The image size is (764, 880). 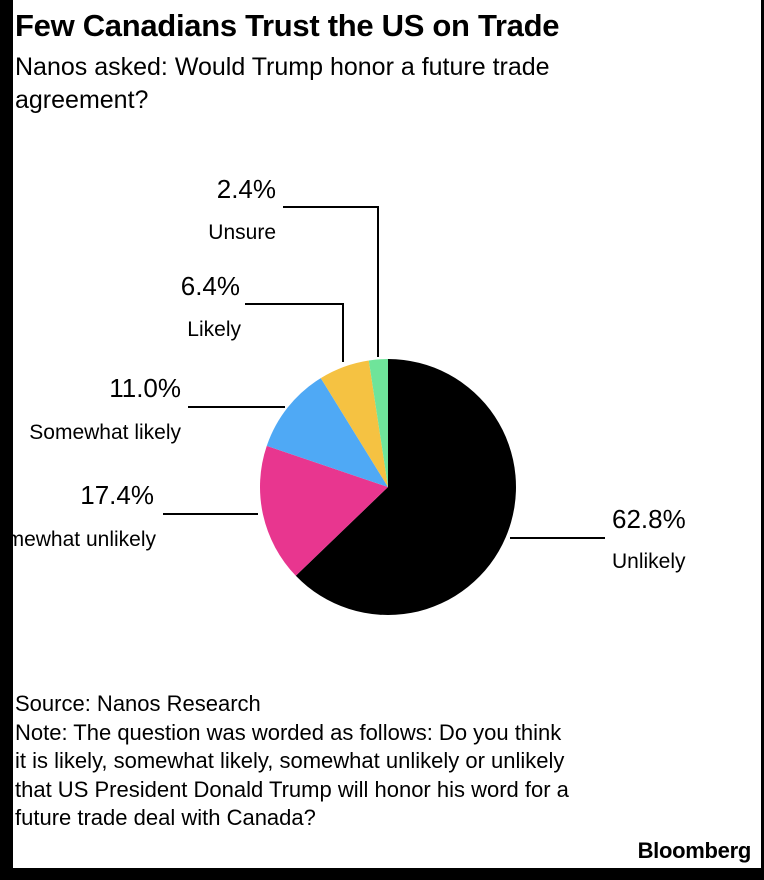 I want to click on leader-line-unsure, so click(x=331, y=281).